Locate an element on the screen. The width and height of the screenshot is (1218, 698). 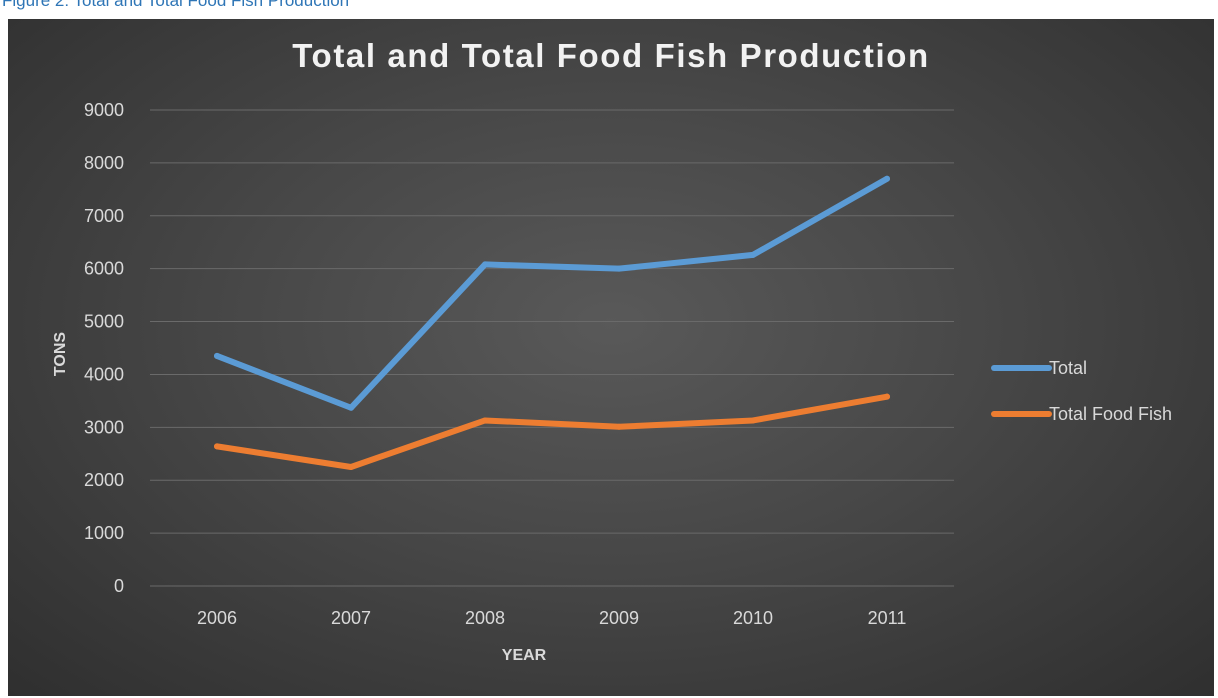
y-tick-label: 2000 is located at coordinates (104, 480).